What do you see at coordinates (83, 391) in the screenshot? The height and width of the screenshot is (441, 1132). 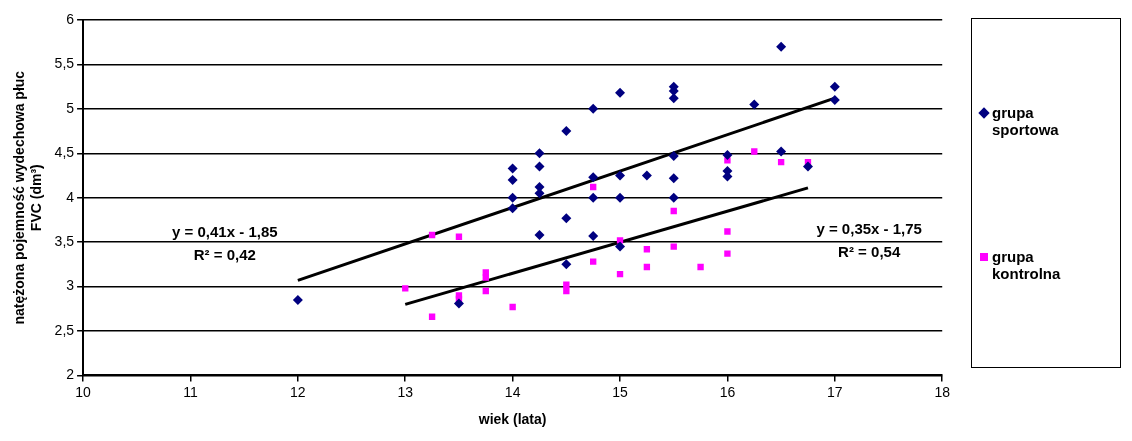 I see `x-tick-label: 10` at bounding box center [83, 391].